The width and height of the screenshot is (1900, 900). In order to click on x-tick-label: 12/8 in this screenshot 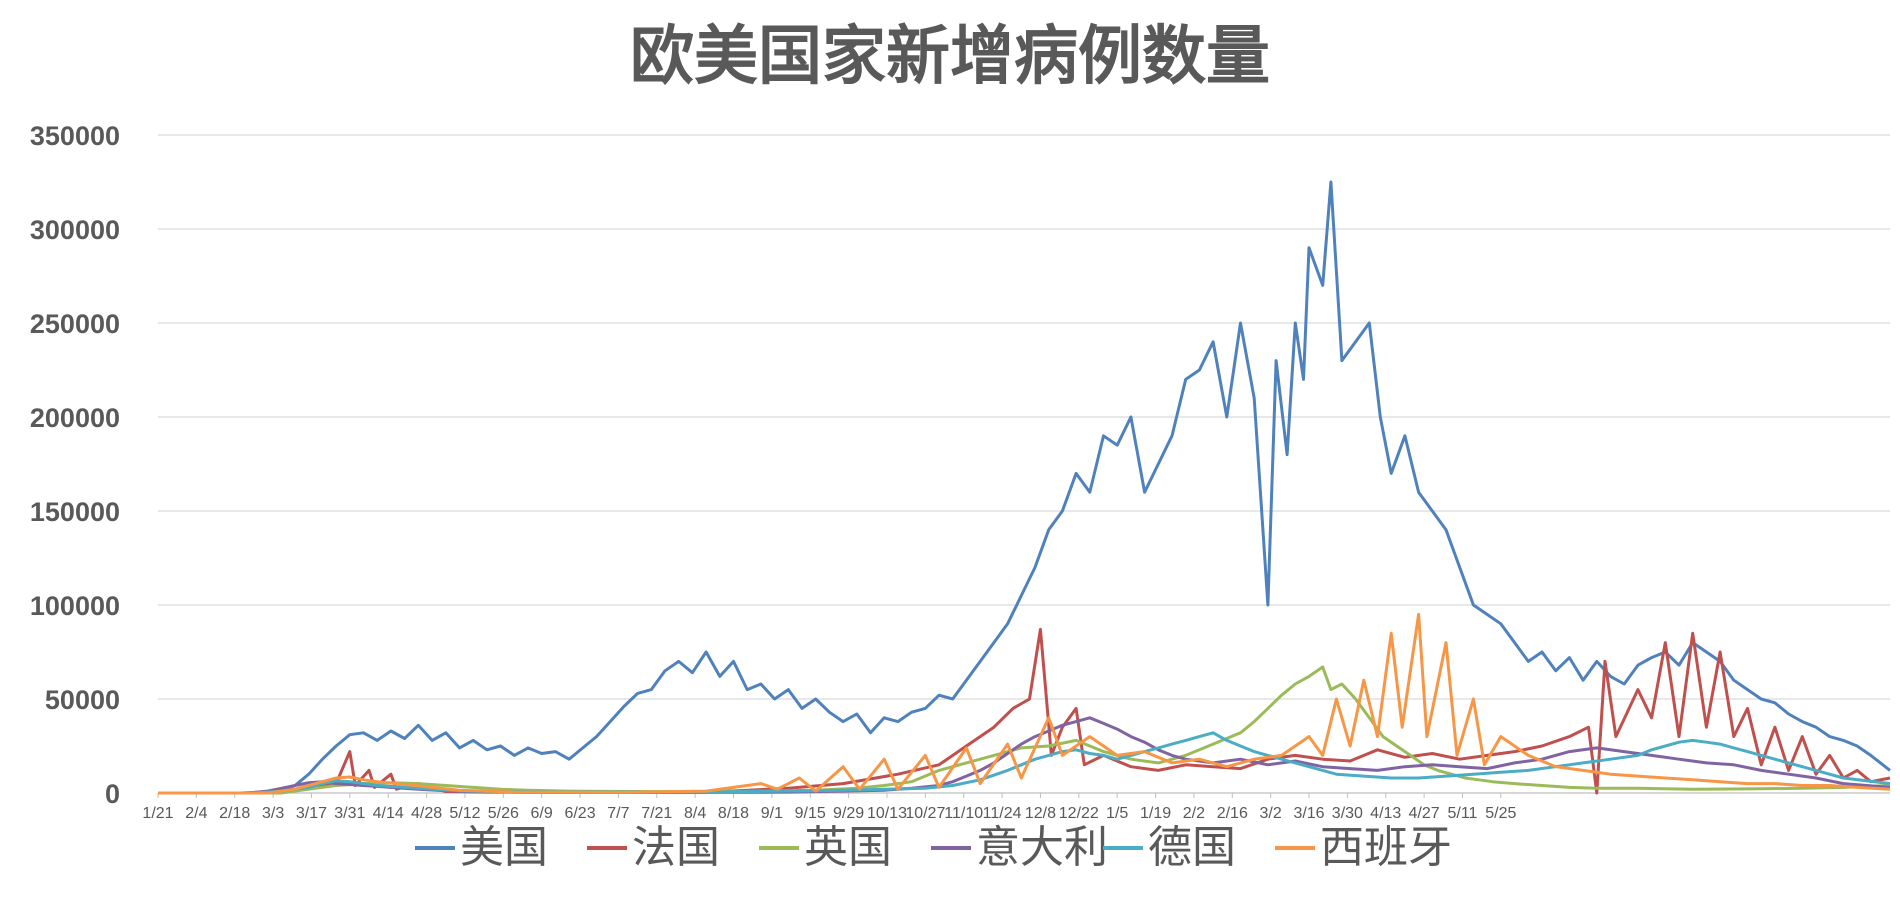, I will do `click(1040, 813)`.